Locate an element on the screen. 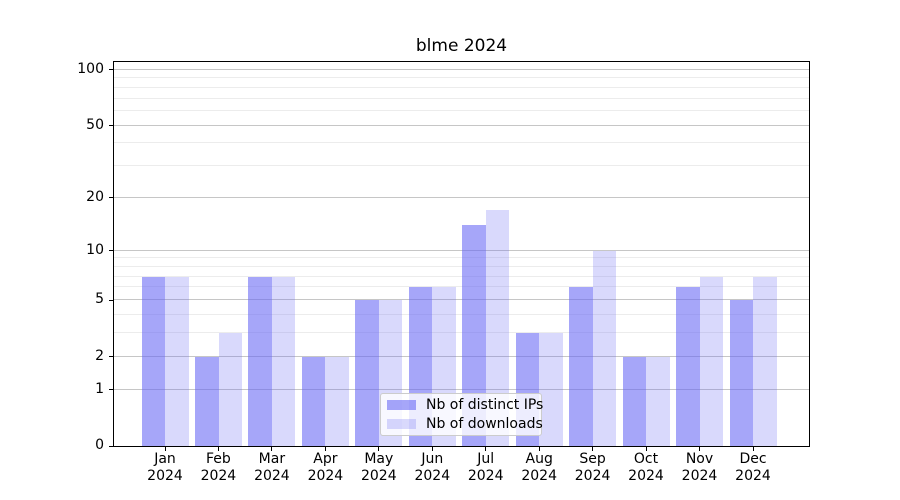 The image size is (900, 500). downloads-swatch is located at coordinates (401, 424).